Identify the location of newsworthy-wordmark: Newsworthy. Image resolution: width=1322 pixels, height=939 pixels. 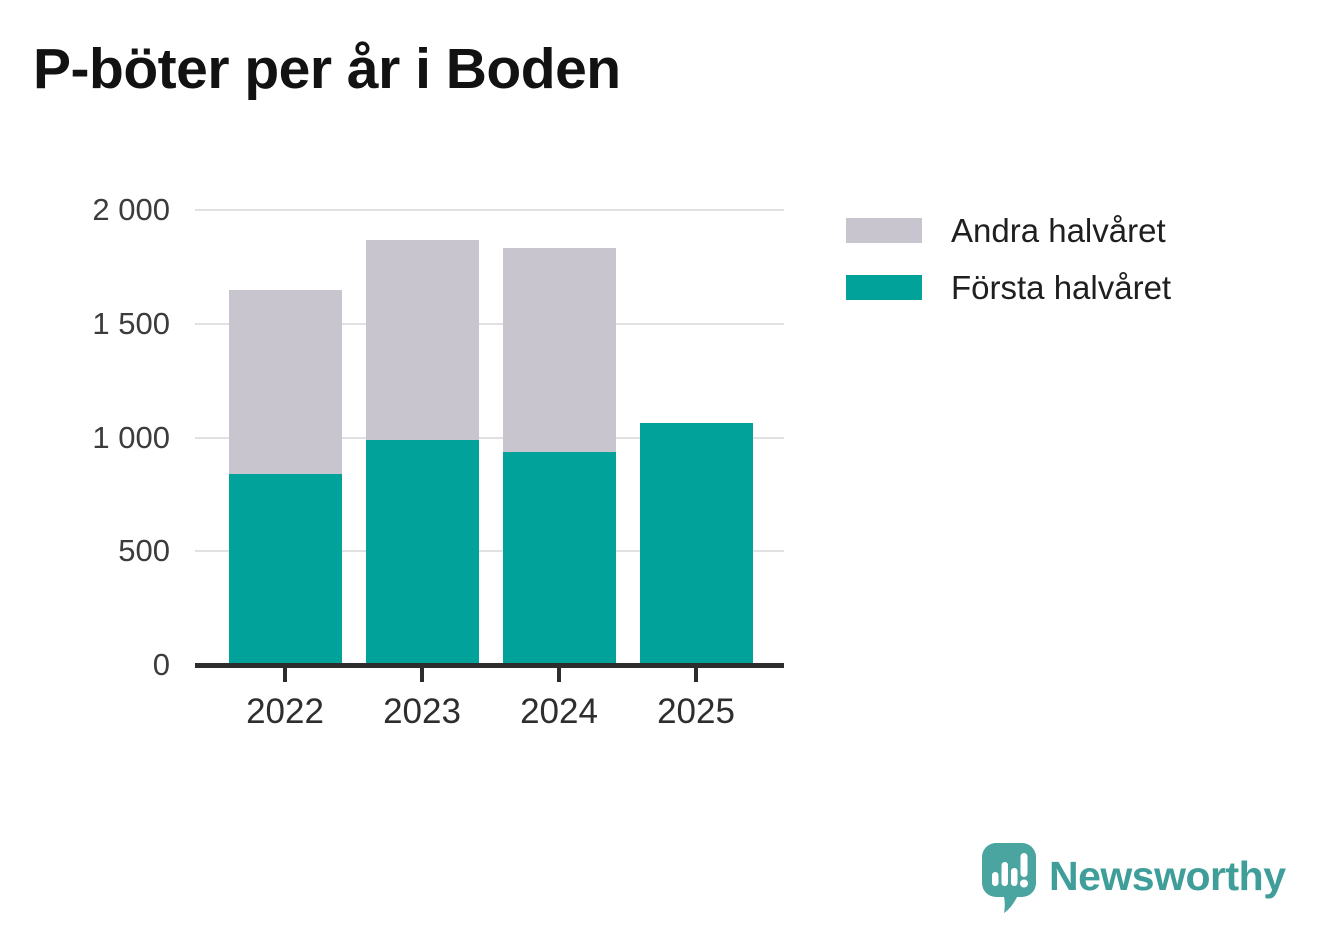
(1167, 876).